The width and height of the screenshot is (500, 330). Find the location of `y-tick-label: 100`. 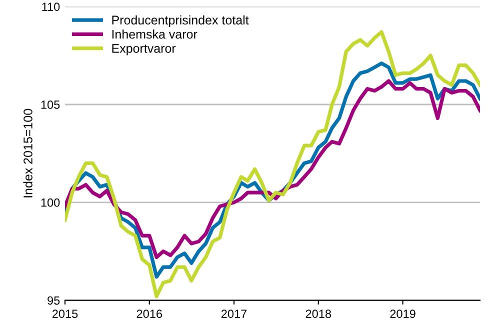

y-tick-label: 100 is located at coordinates (50, 202).